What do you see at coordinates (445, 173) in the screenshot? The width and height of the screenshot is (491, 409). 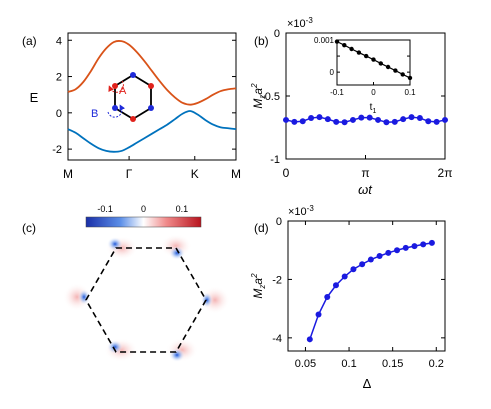 I see `b-xtick-label: 2π` at bounding box center [445, 173].